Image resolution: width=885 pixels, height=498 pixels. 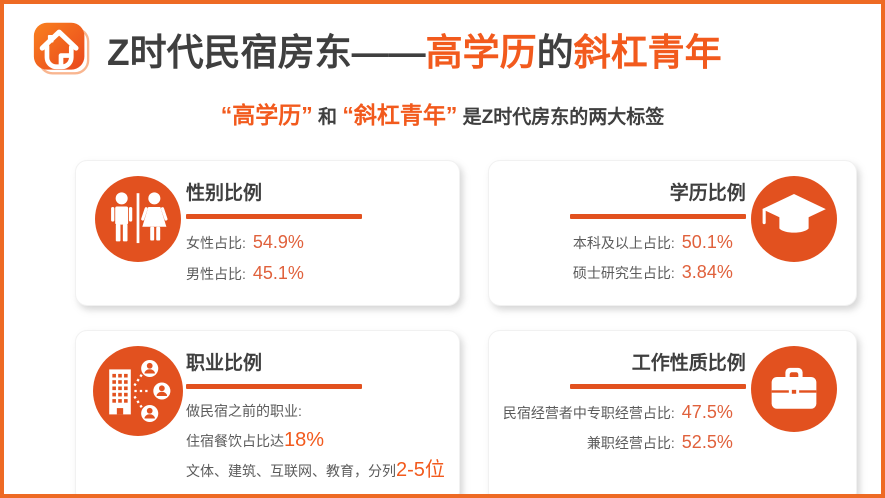 I want to click on title-part-dark: Z时代民宿房东——, so click(x=266, y=52).